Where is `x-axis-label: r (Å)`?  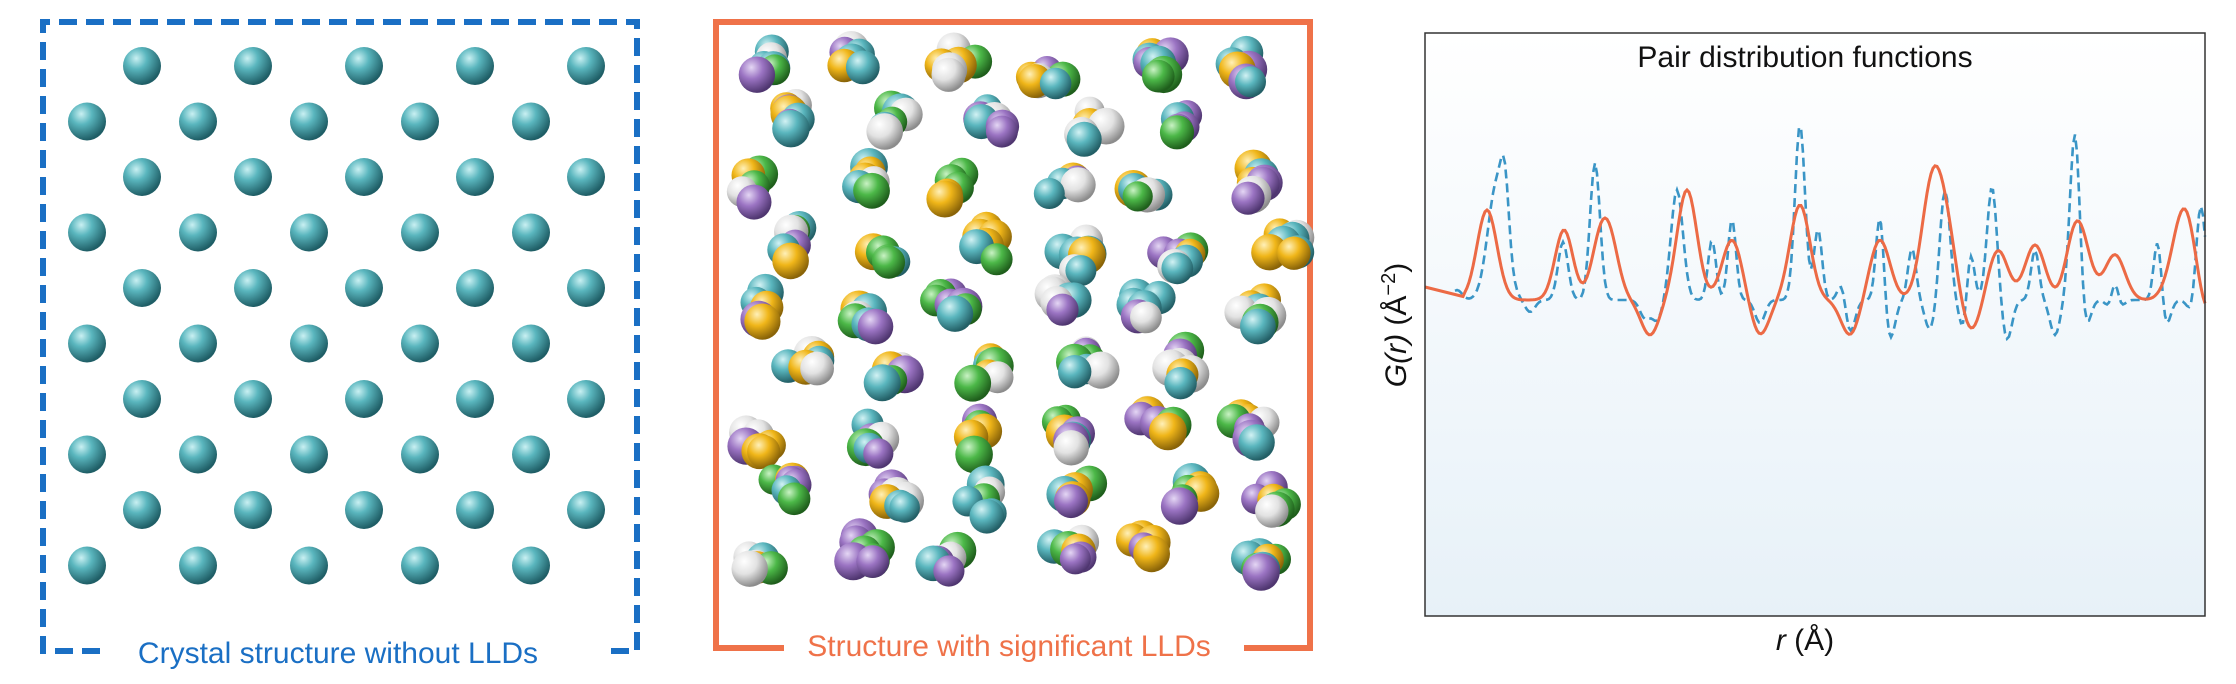
x-axis-label: r (Å) is located at coordinates (1805, 640).